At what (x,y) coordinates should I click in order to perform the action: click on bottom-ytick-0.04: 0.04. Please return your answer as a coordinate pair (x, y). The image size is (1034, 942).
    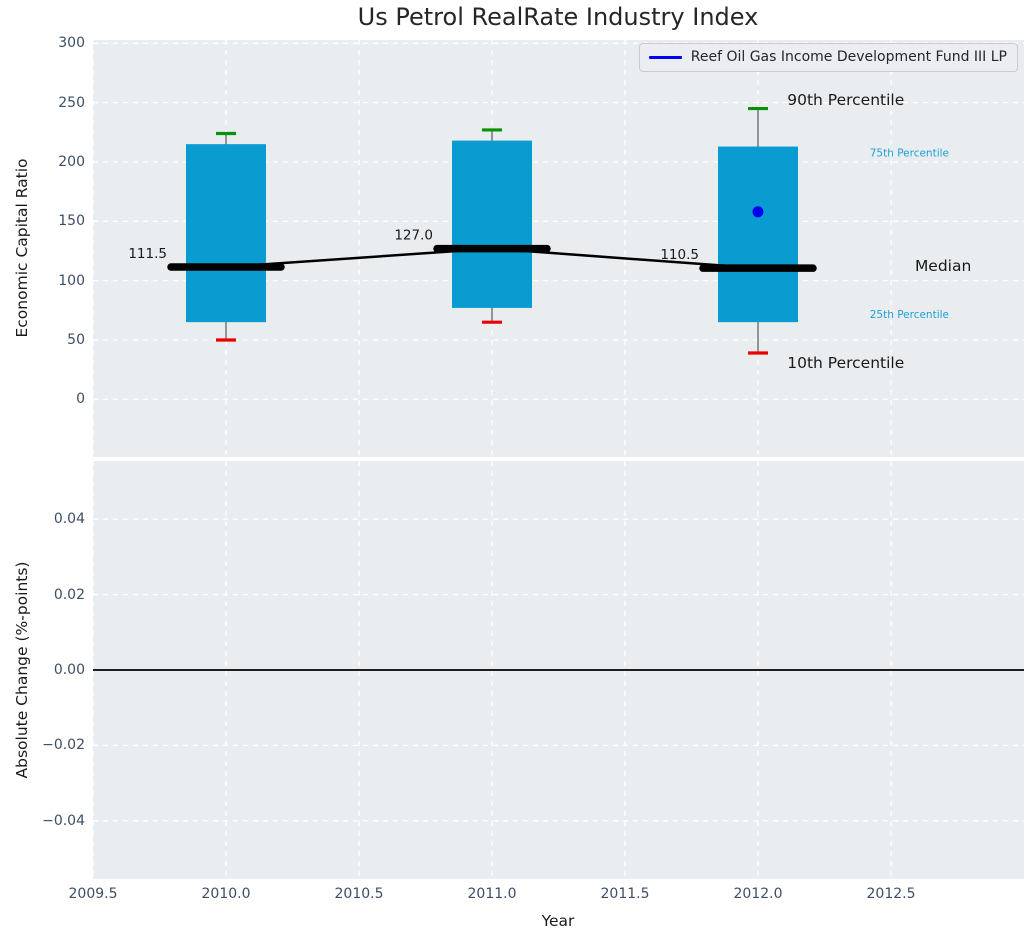
    Looking at the image, I should click on (69, 519).